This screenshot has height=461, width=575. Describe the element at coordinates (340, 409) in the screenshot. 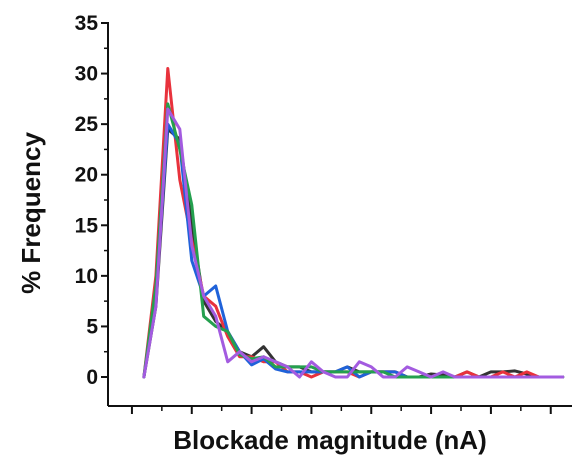

I see `x-axis` at that location.